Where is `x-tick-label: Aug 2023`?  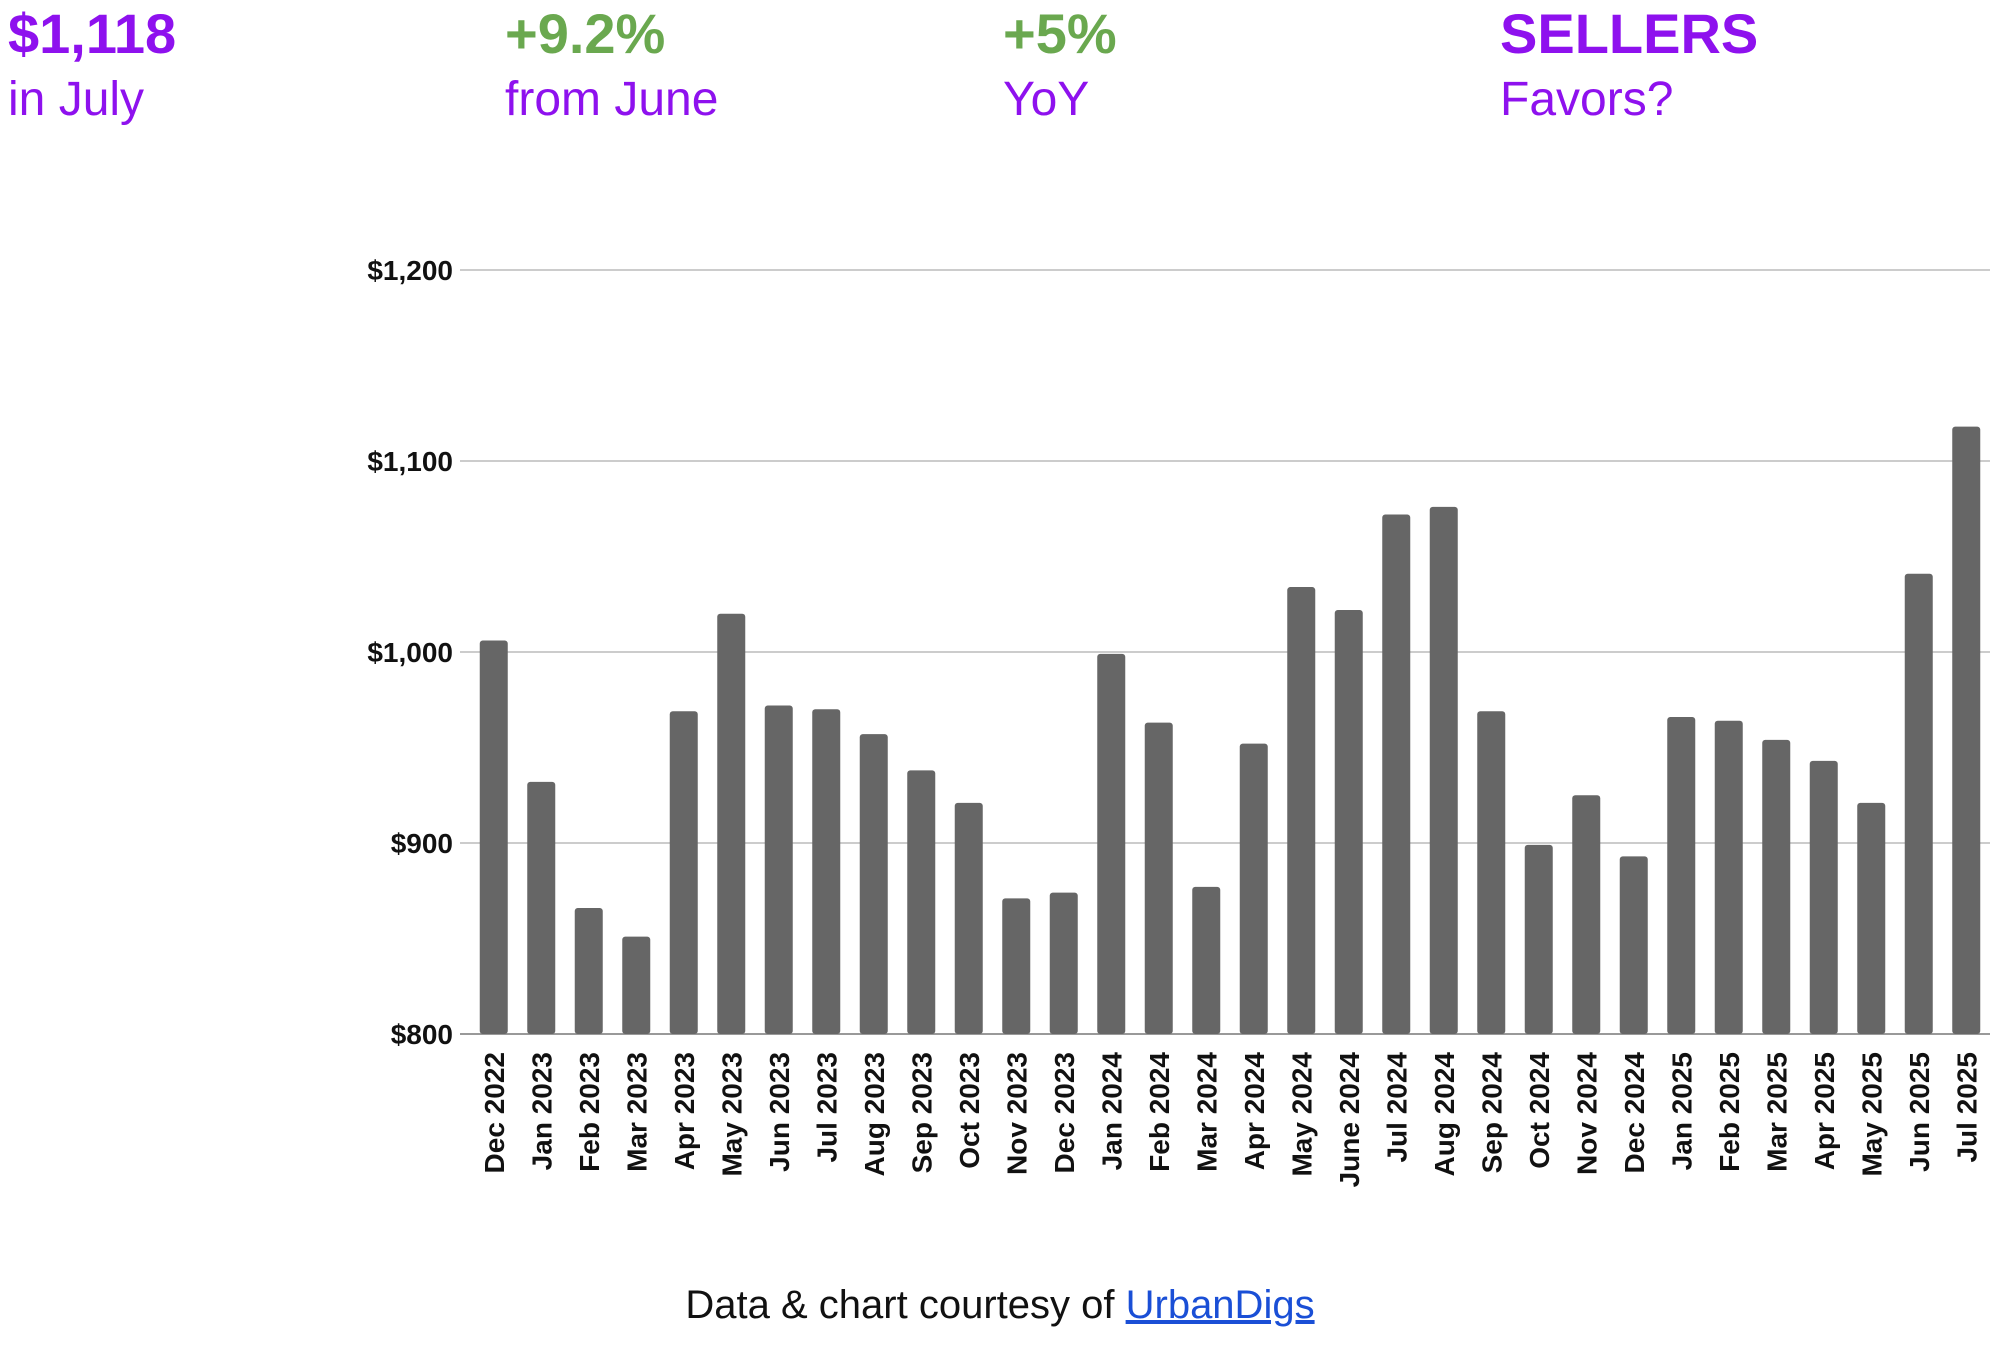 x-tick-label: Aug 2023 is located at coordinates (874, 1114).